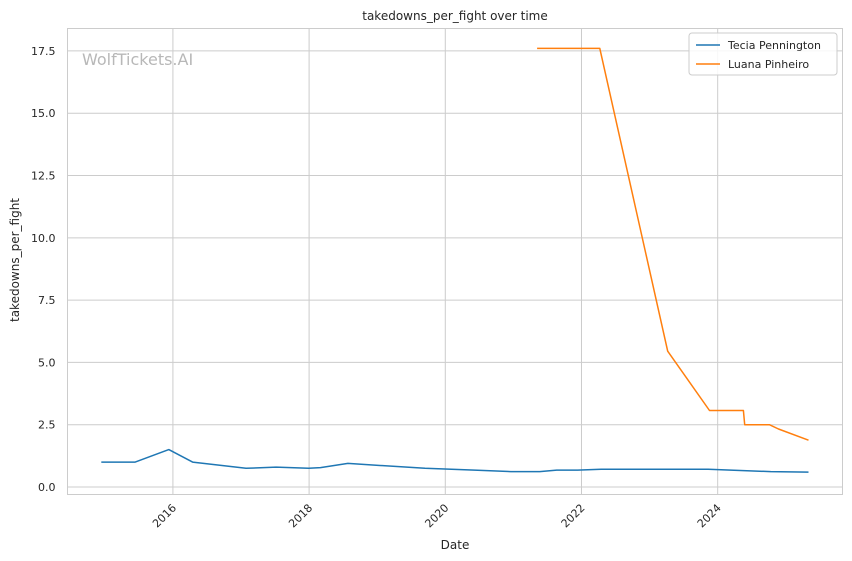 Image resolution: width=852 pixels, height=561 pixels. What do you see at coordinates (768, 64) in the screenshot?
I see `legend-label: Luana Pinheiro` at bounding box center [768, 64].